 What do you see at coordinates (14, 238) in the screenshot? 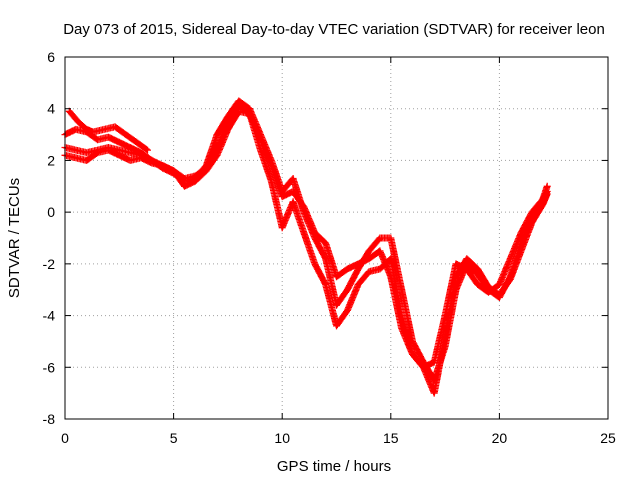
I see `y-axis-label: SDTVAR / TECUs` at bounding box center [14, 238].